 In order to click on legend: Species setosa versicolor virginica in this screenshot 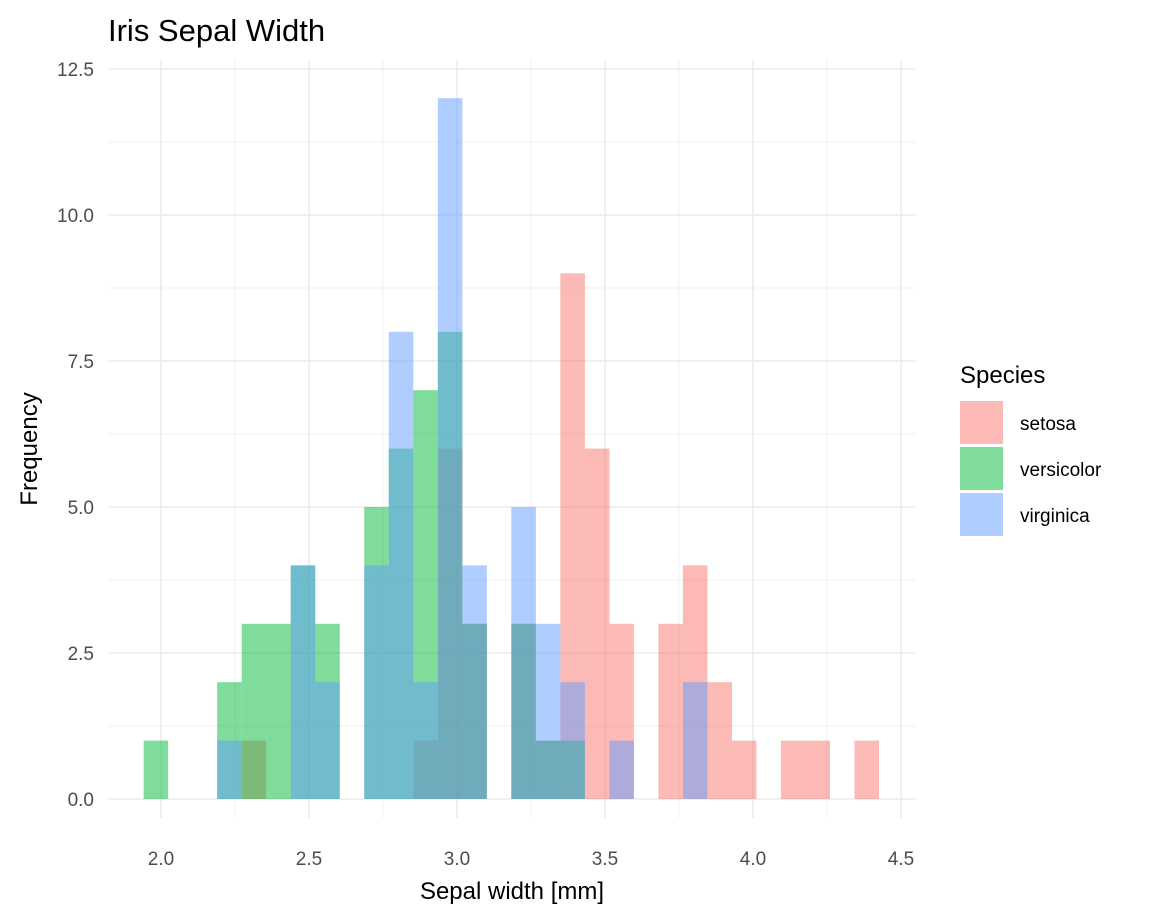, I will do `click(1031, 449)`.